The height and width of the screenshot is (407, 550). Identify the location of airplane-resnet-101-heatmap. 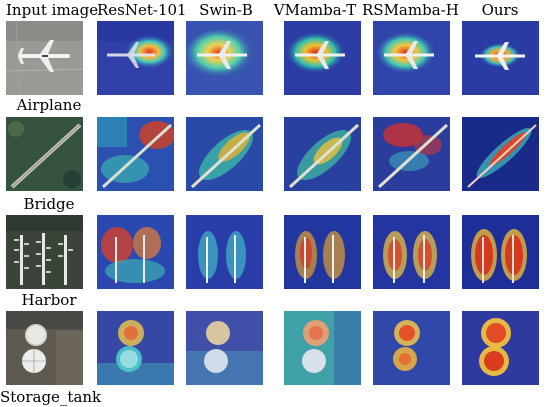
(135, 58).